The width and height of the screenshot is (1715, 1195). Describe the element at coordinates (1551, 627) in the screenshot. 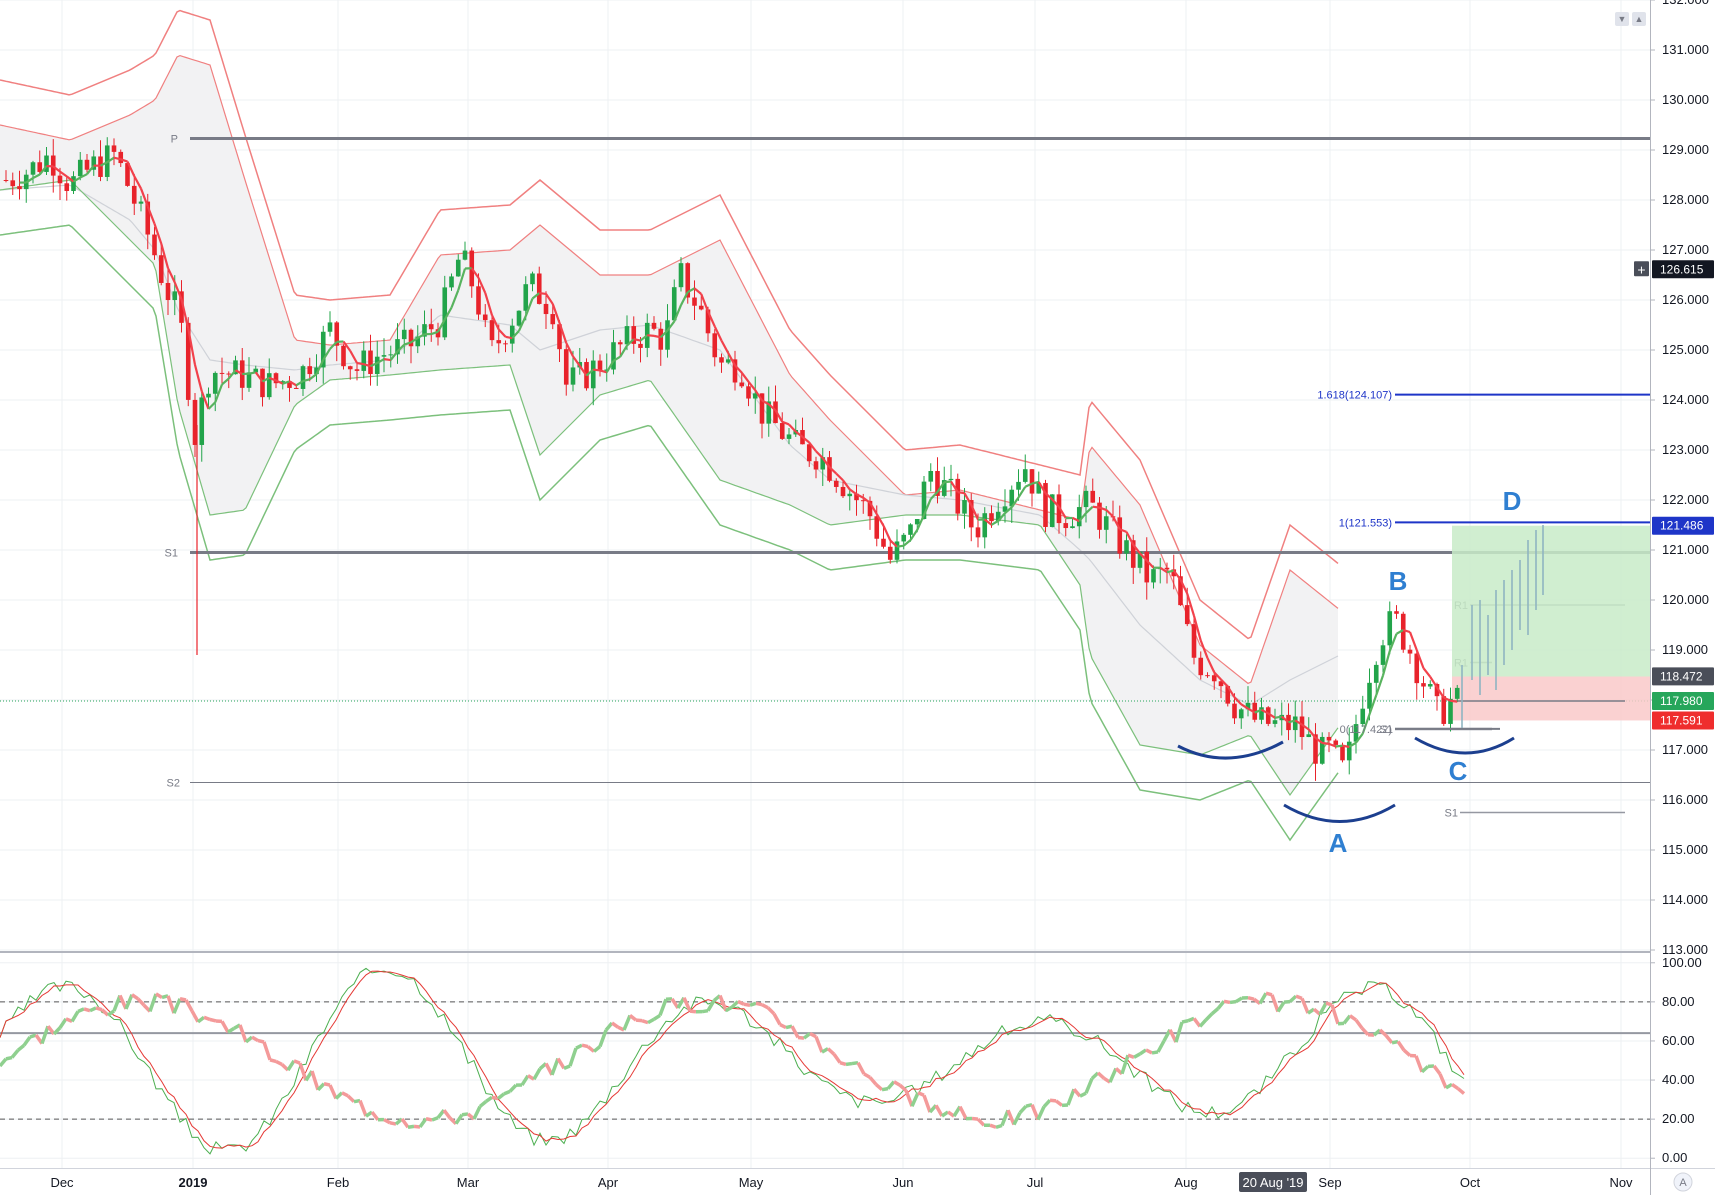

I see `long-position-tool` at that location.